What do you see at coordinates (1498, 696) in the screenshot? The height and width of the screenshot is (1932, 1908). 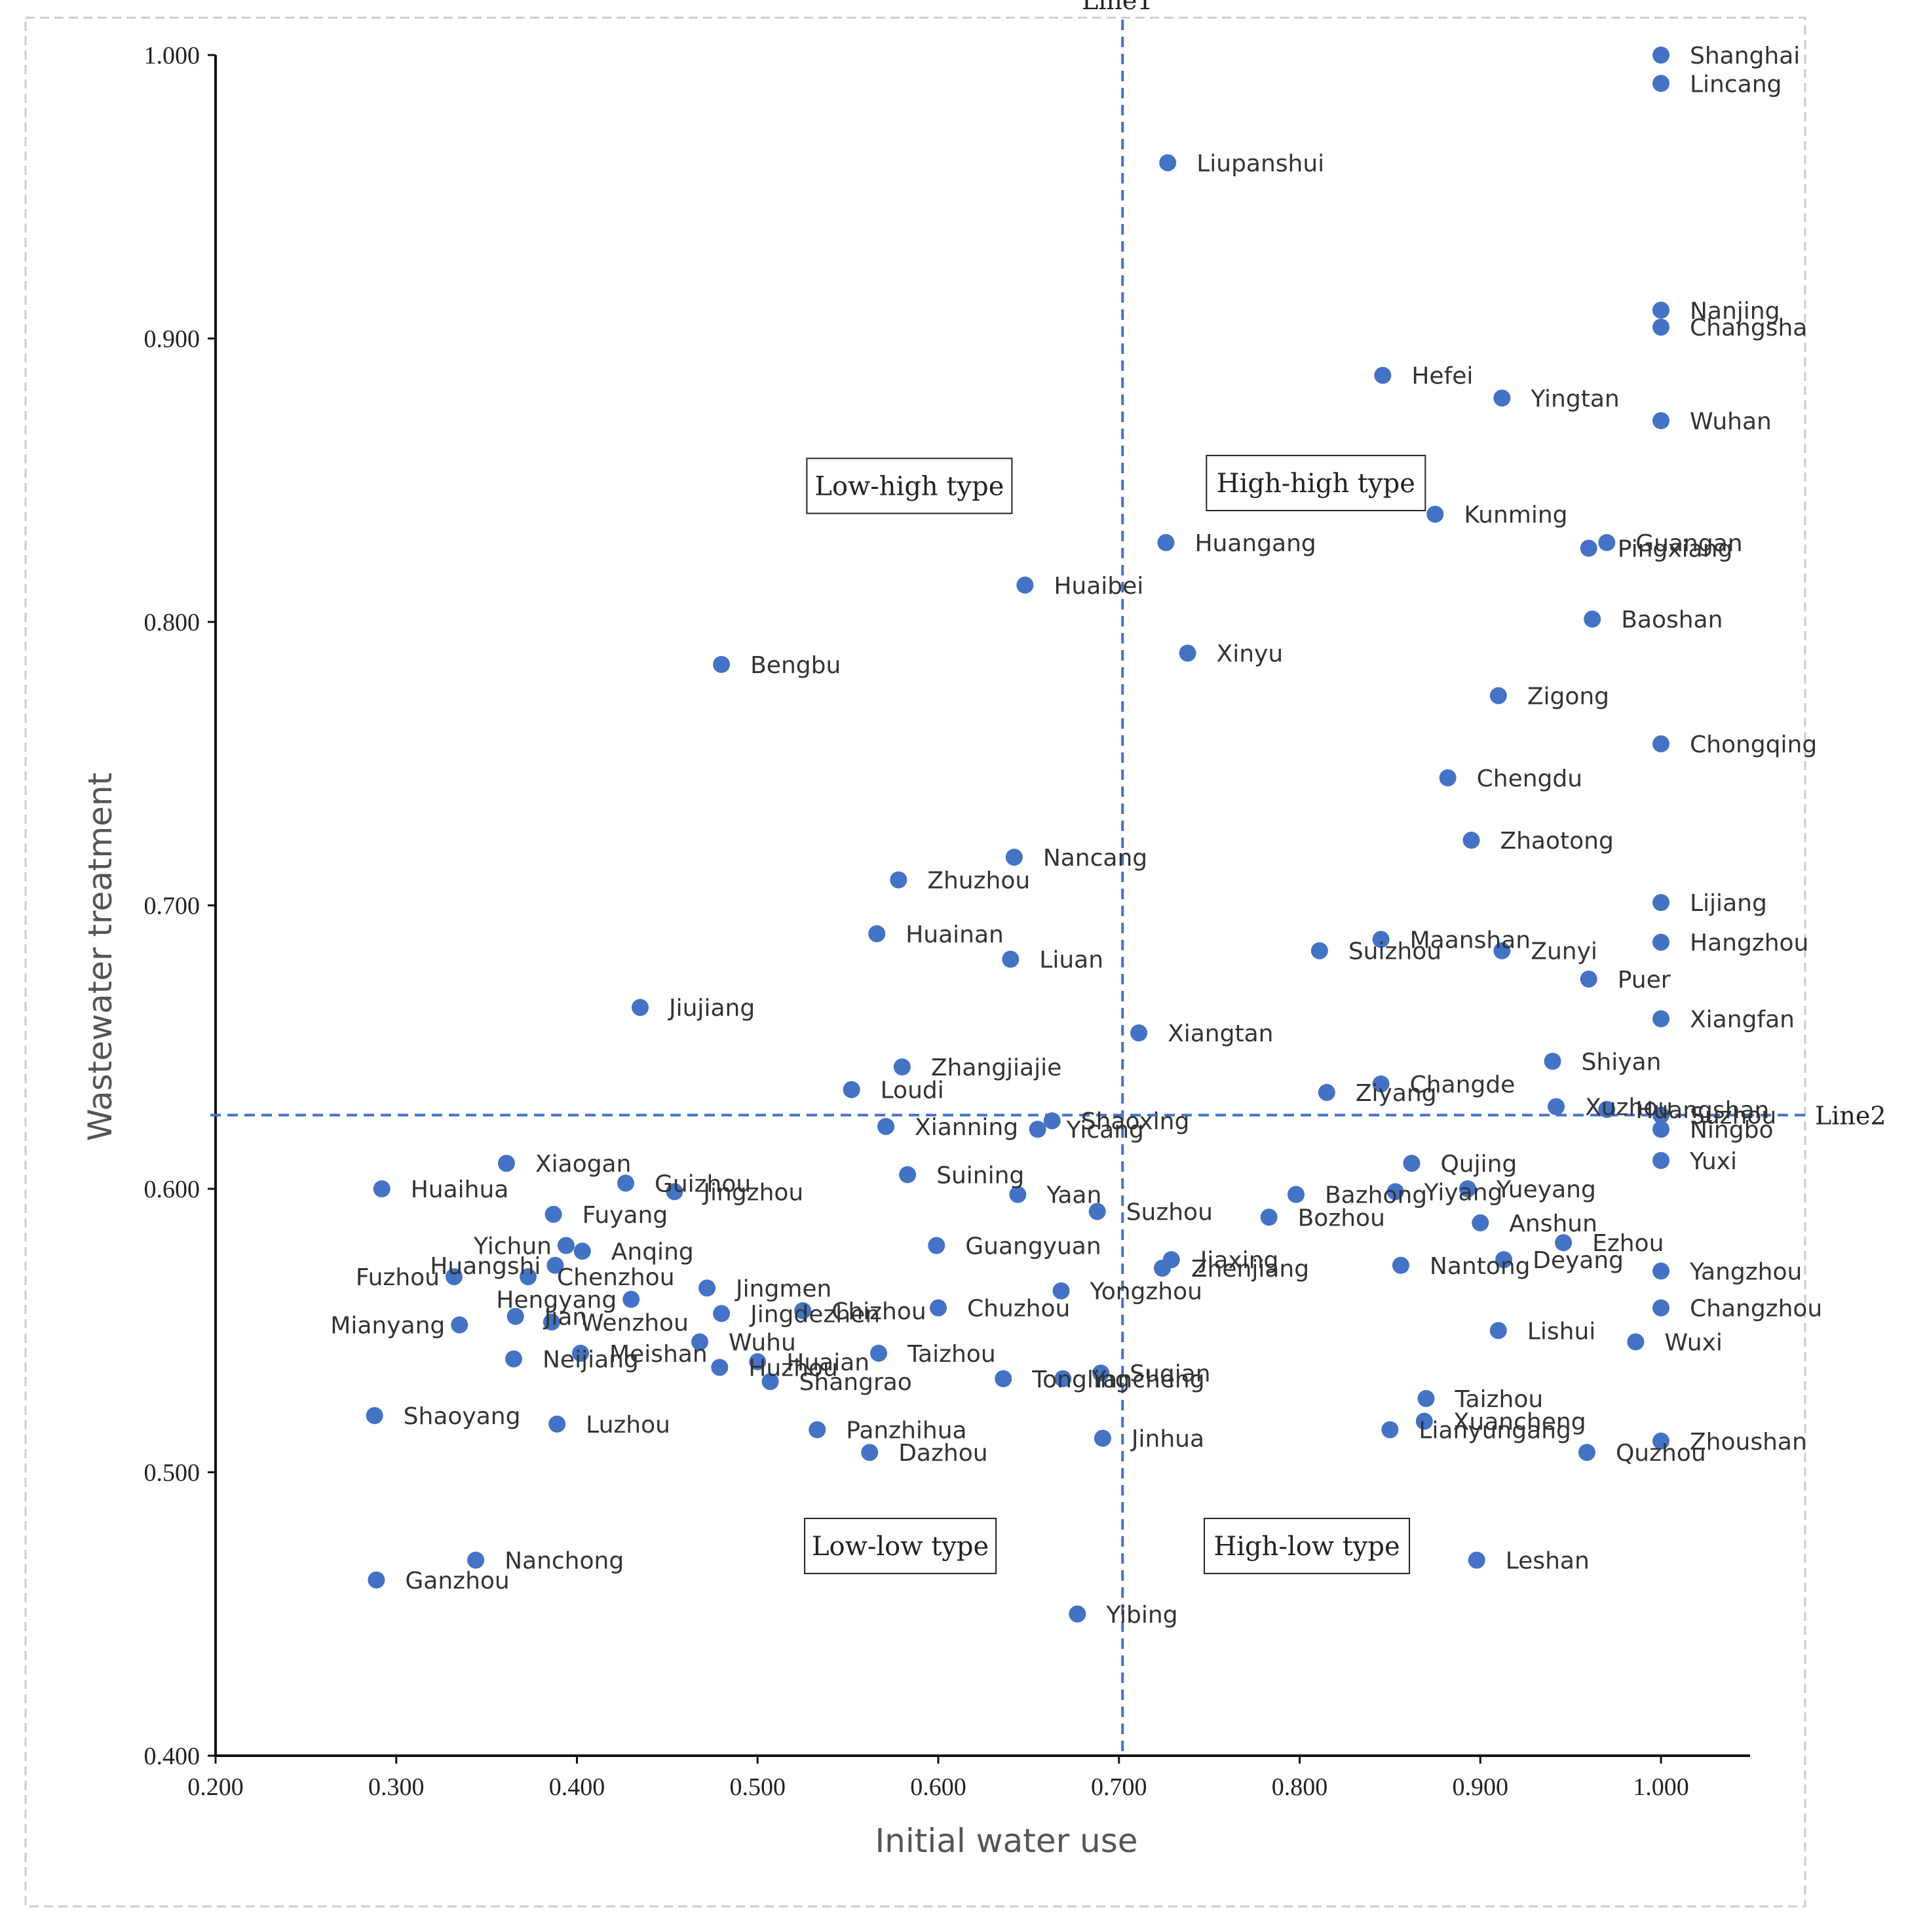 I see `point-zigong` at bounding box center [1498, 696].